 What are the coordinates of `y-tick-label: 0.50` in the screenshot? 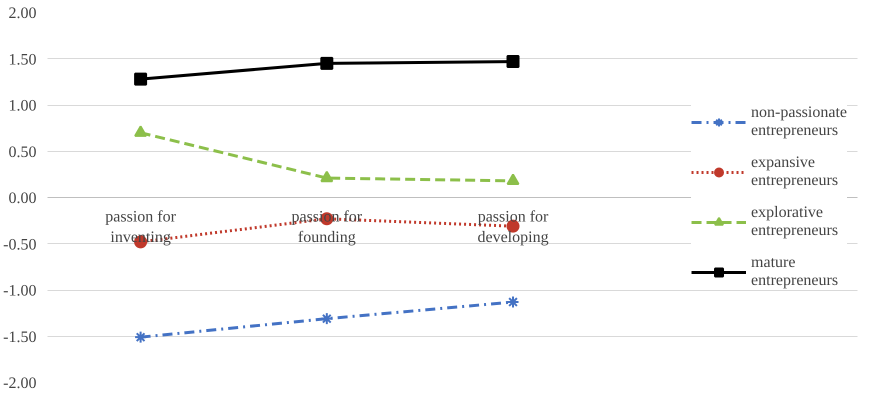 It's located at (22, 152).